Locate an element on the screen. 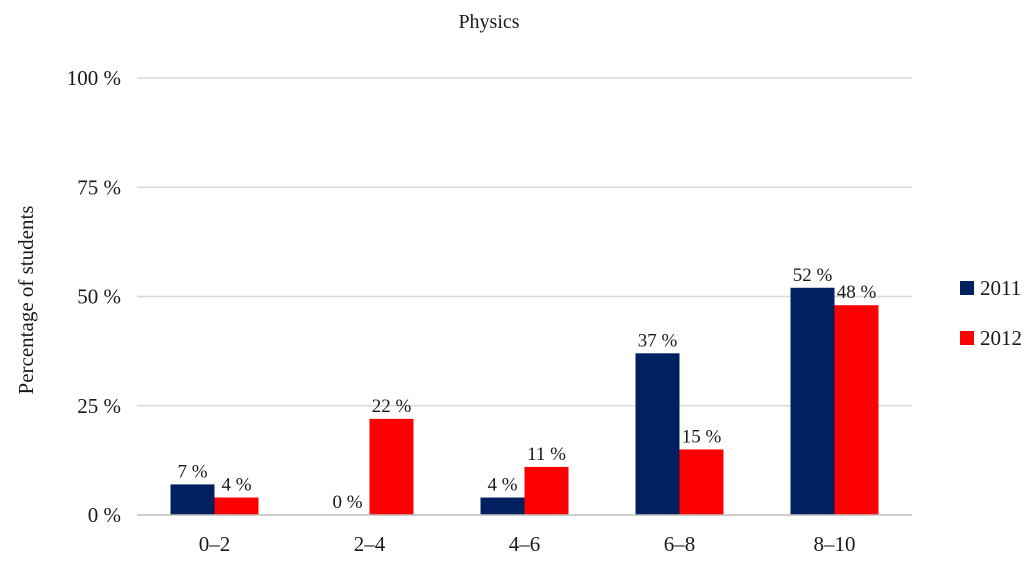 The height and width of the screenshot is (562, 1035). x-category-label: 0–2 is located at coordinates (215, 544).